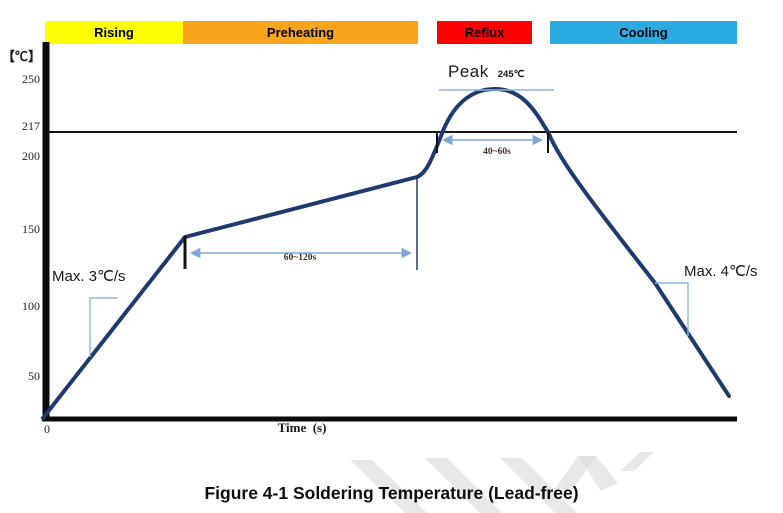 This screenshot has width=783, height=513. I want to click on preheat-duration-label: 60~120s, so click(300, 258).